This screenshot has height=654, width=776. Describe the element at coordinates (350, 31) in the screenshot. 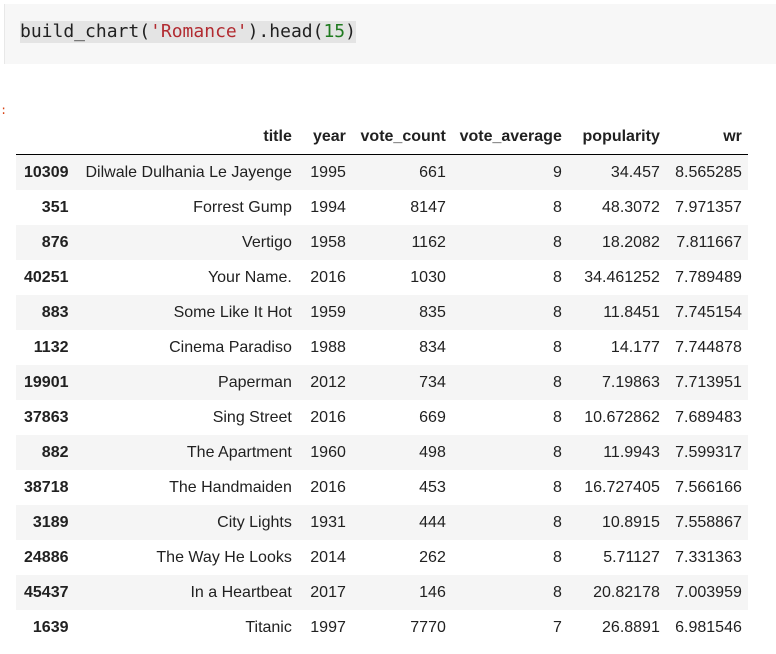

I see `code-close-paren: )` at that location.